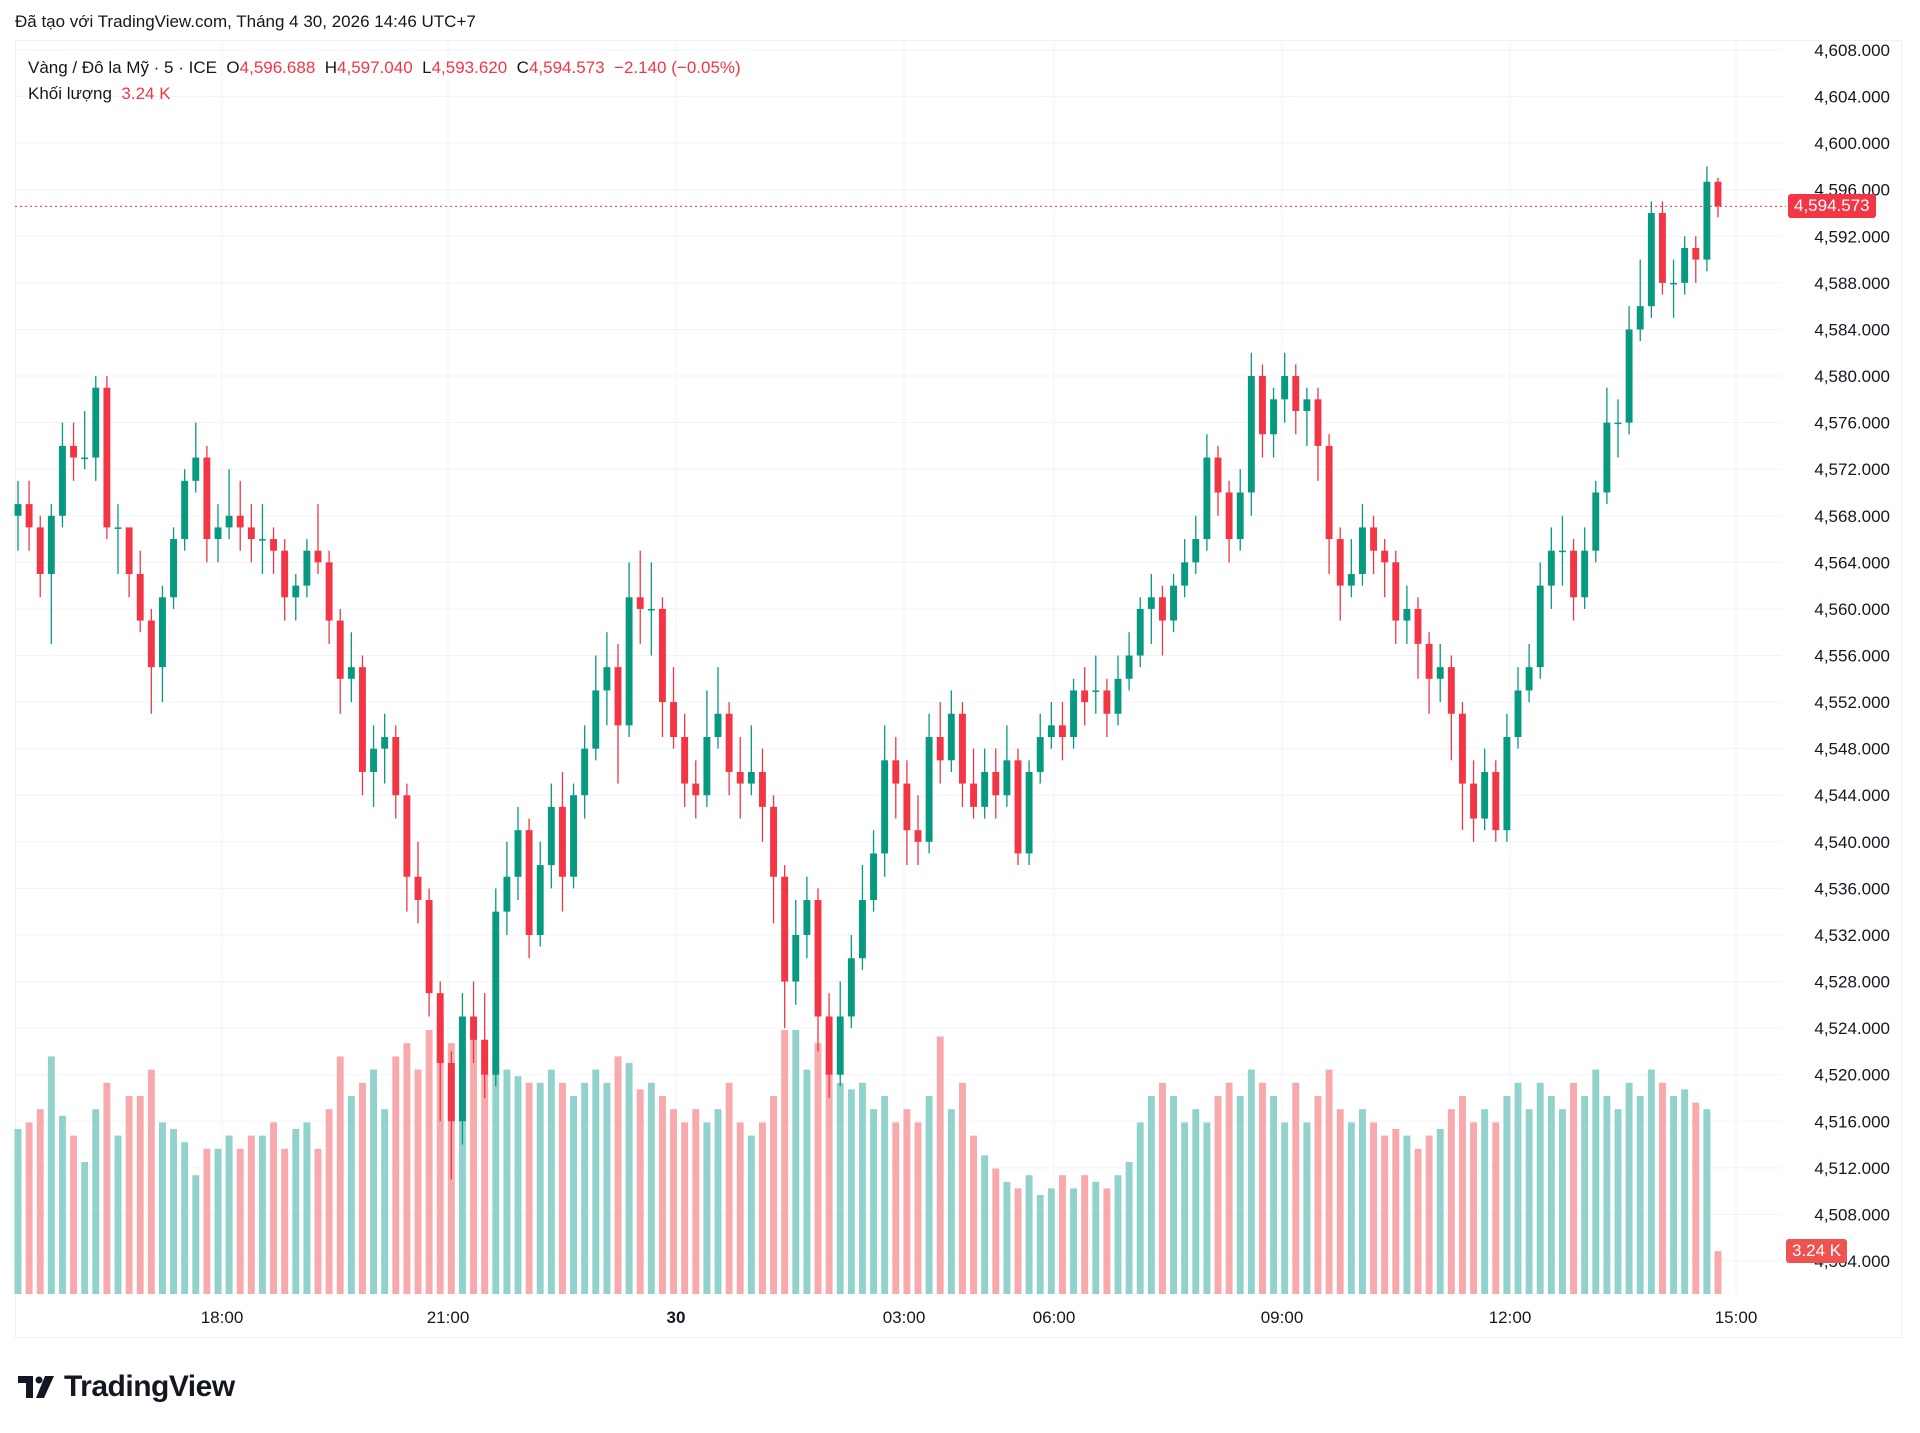 The width and height of the screenshot is (1920, 1433). What do you see at coordinates (149, 1386) in the screenshot?
I see `logo-text: TradingView` at bounding box center [149, 1386].